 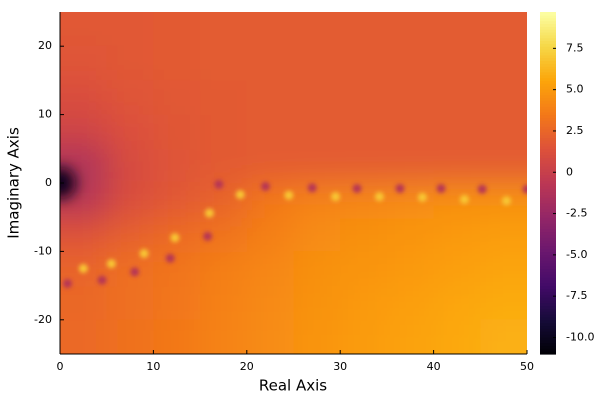 What do you see at coordinates (14, 183) in the screenshot?
I see `y-axis-label: Imaginary Axis` at bounding box center [14, 183].